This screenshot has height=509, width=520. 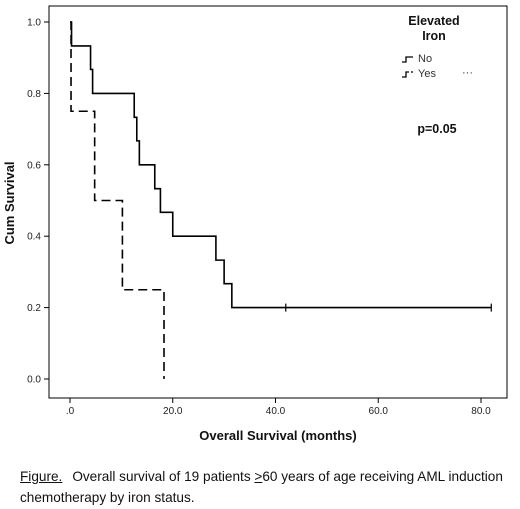 What do you see at coordinates (436, 129) in the screenshot?
I see `p-value-annotation: p=0.05` at bounding box center [436, 129].